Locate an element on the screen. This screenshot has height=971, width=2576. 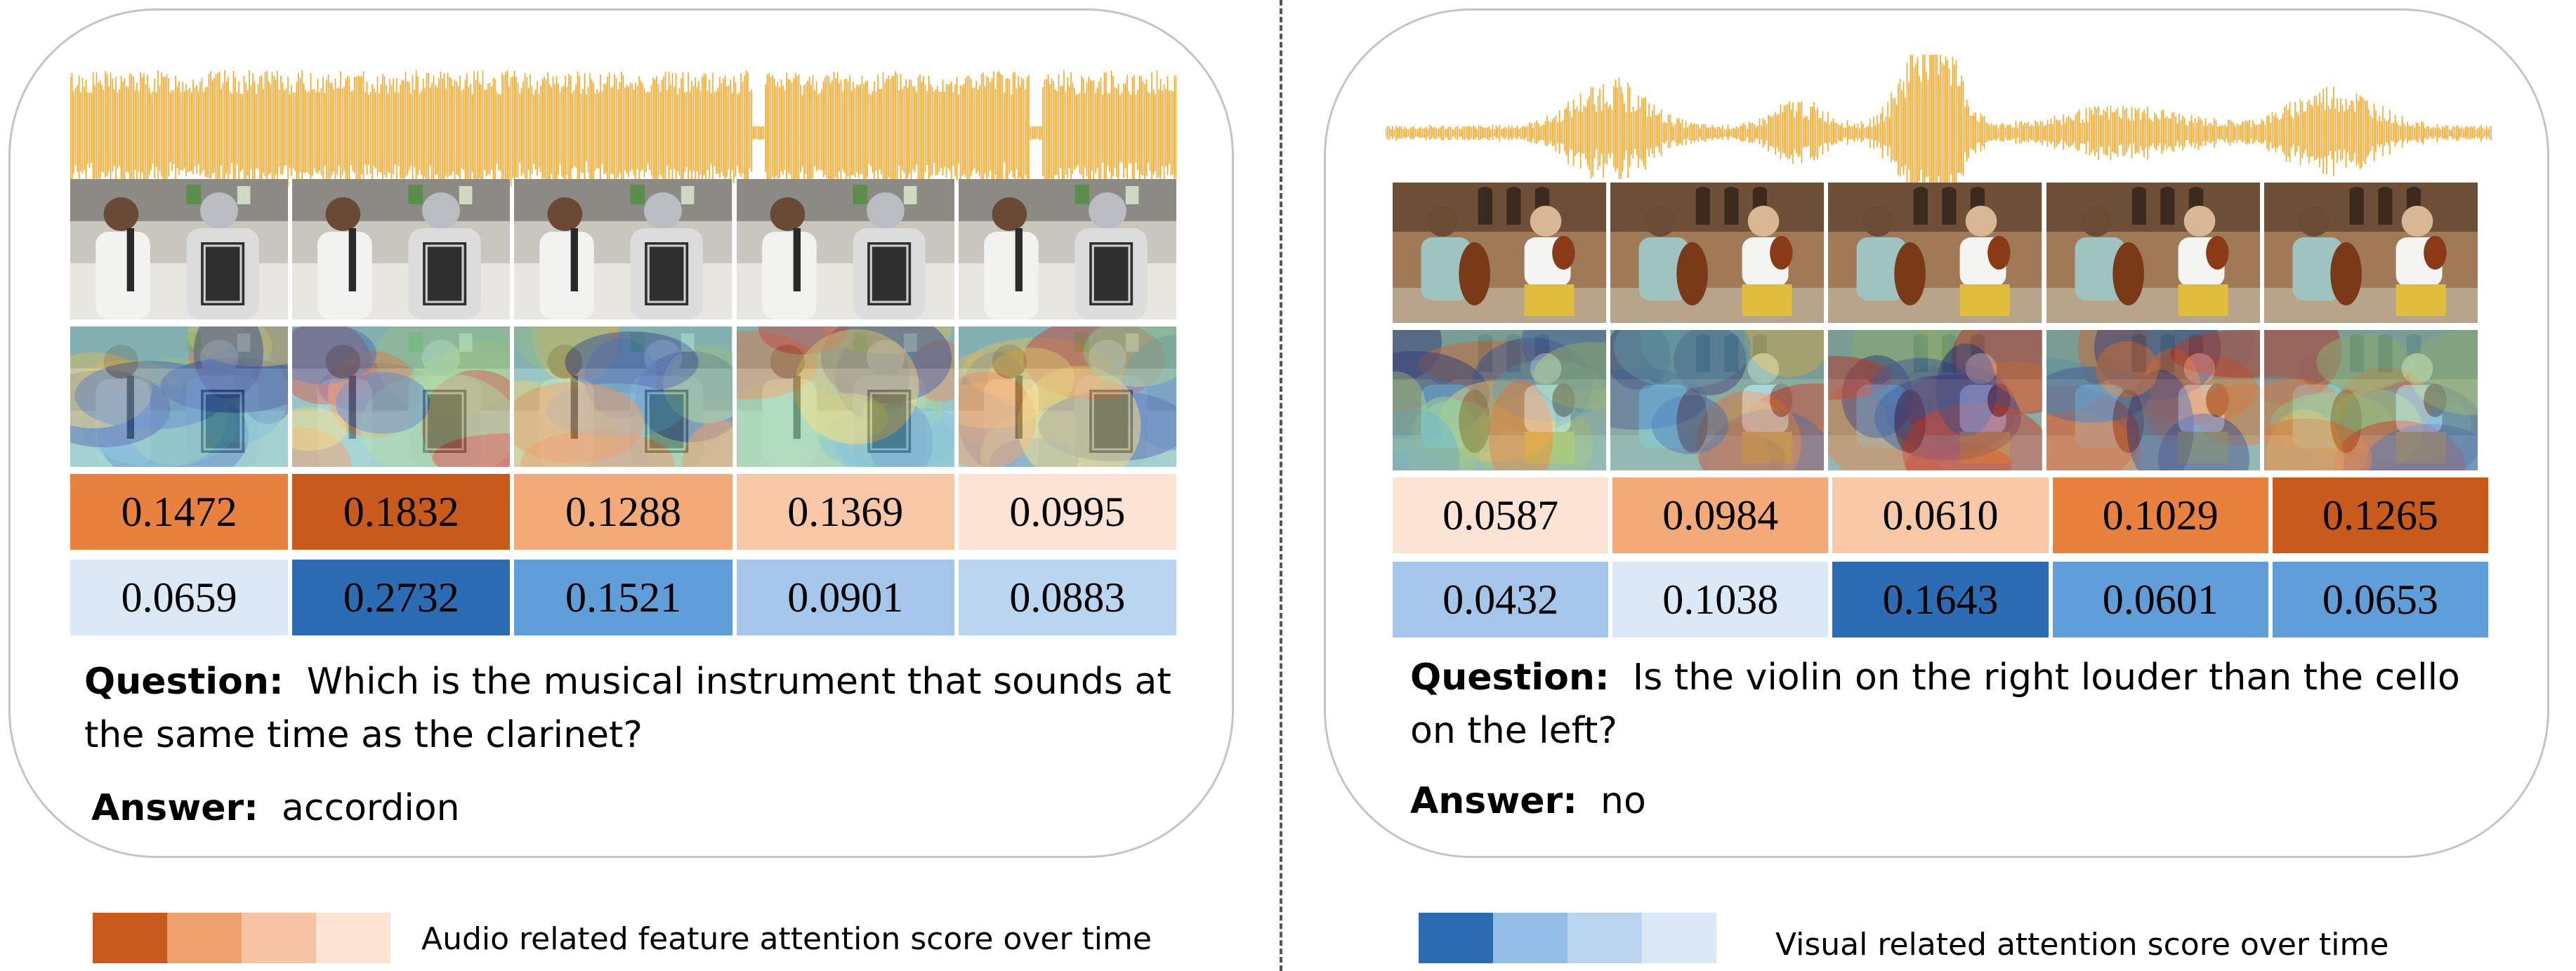
audio-score-cell: 0.0610 is located at coordinates (1940, 515).